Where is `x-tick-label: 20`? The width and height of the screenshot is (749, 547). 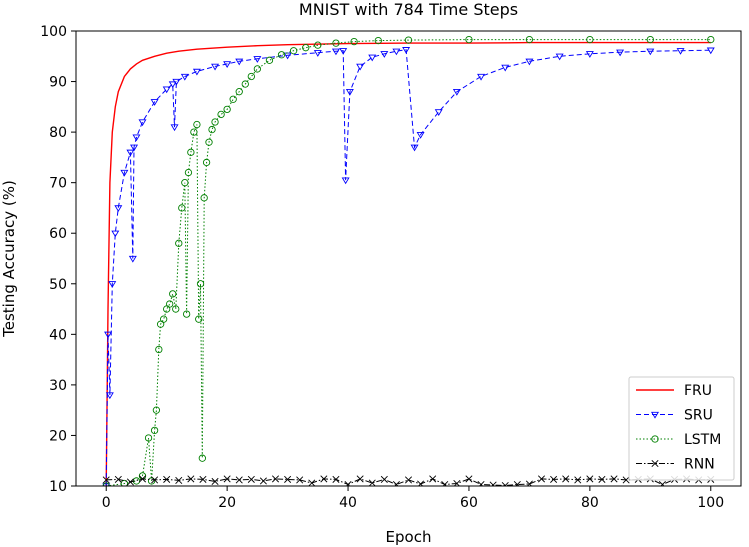 x-tick-label: 20 is located at coordinates (227, 503).